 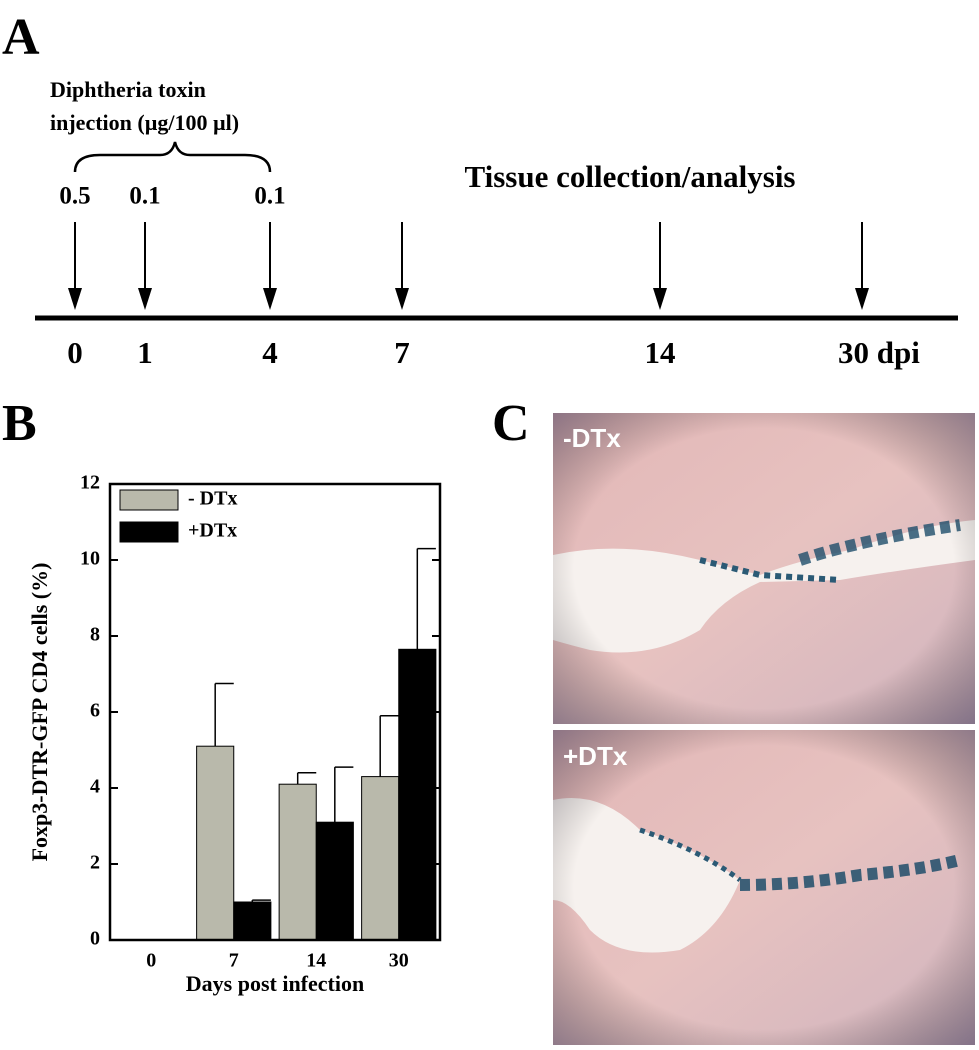 What do you see at coordinates (95, 939) in the screenshot?
I see `y-tick-label: 0` at bounding box center [95, 939].